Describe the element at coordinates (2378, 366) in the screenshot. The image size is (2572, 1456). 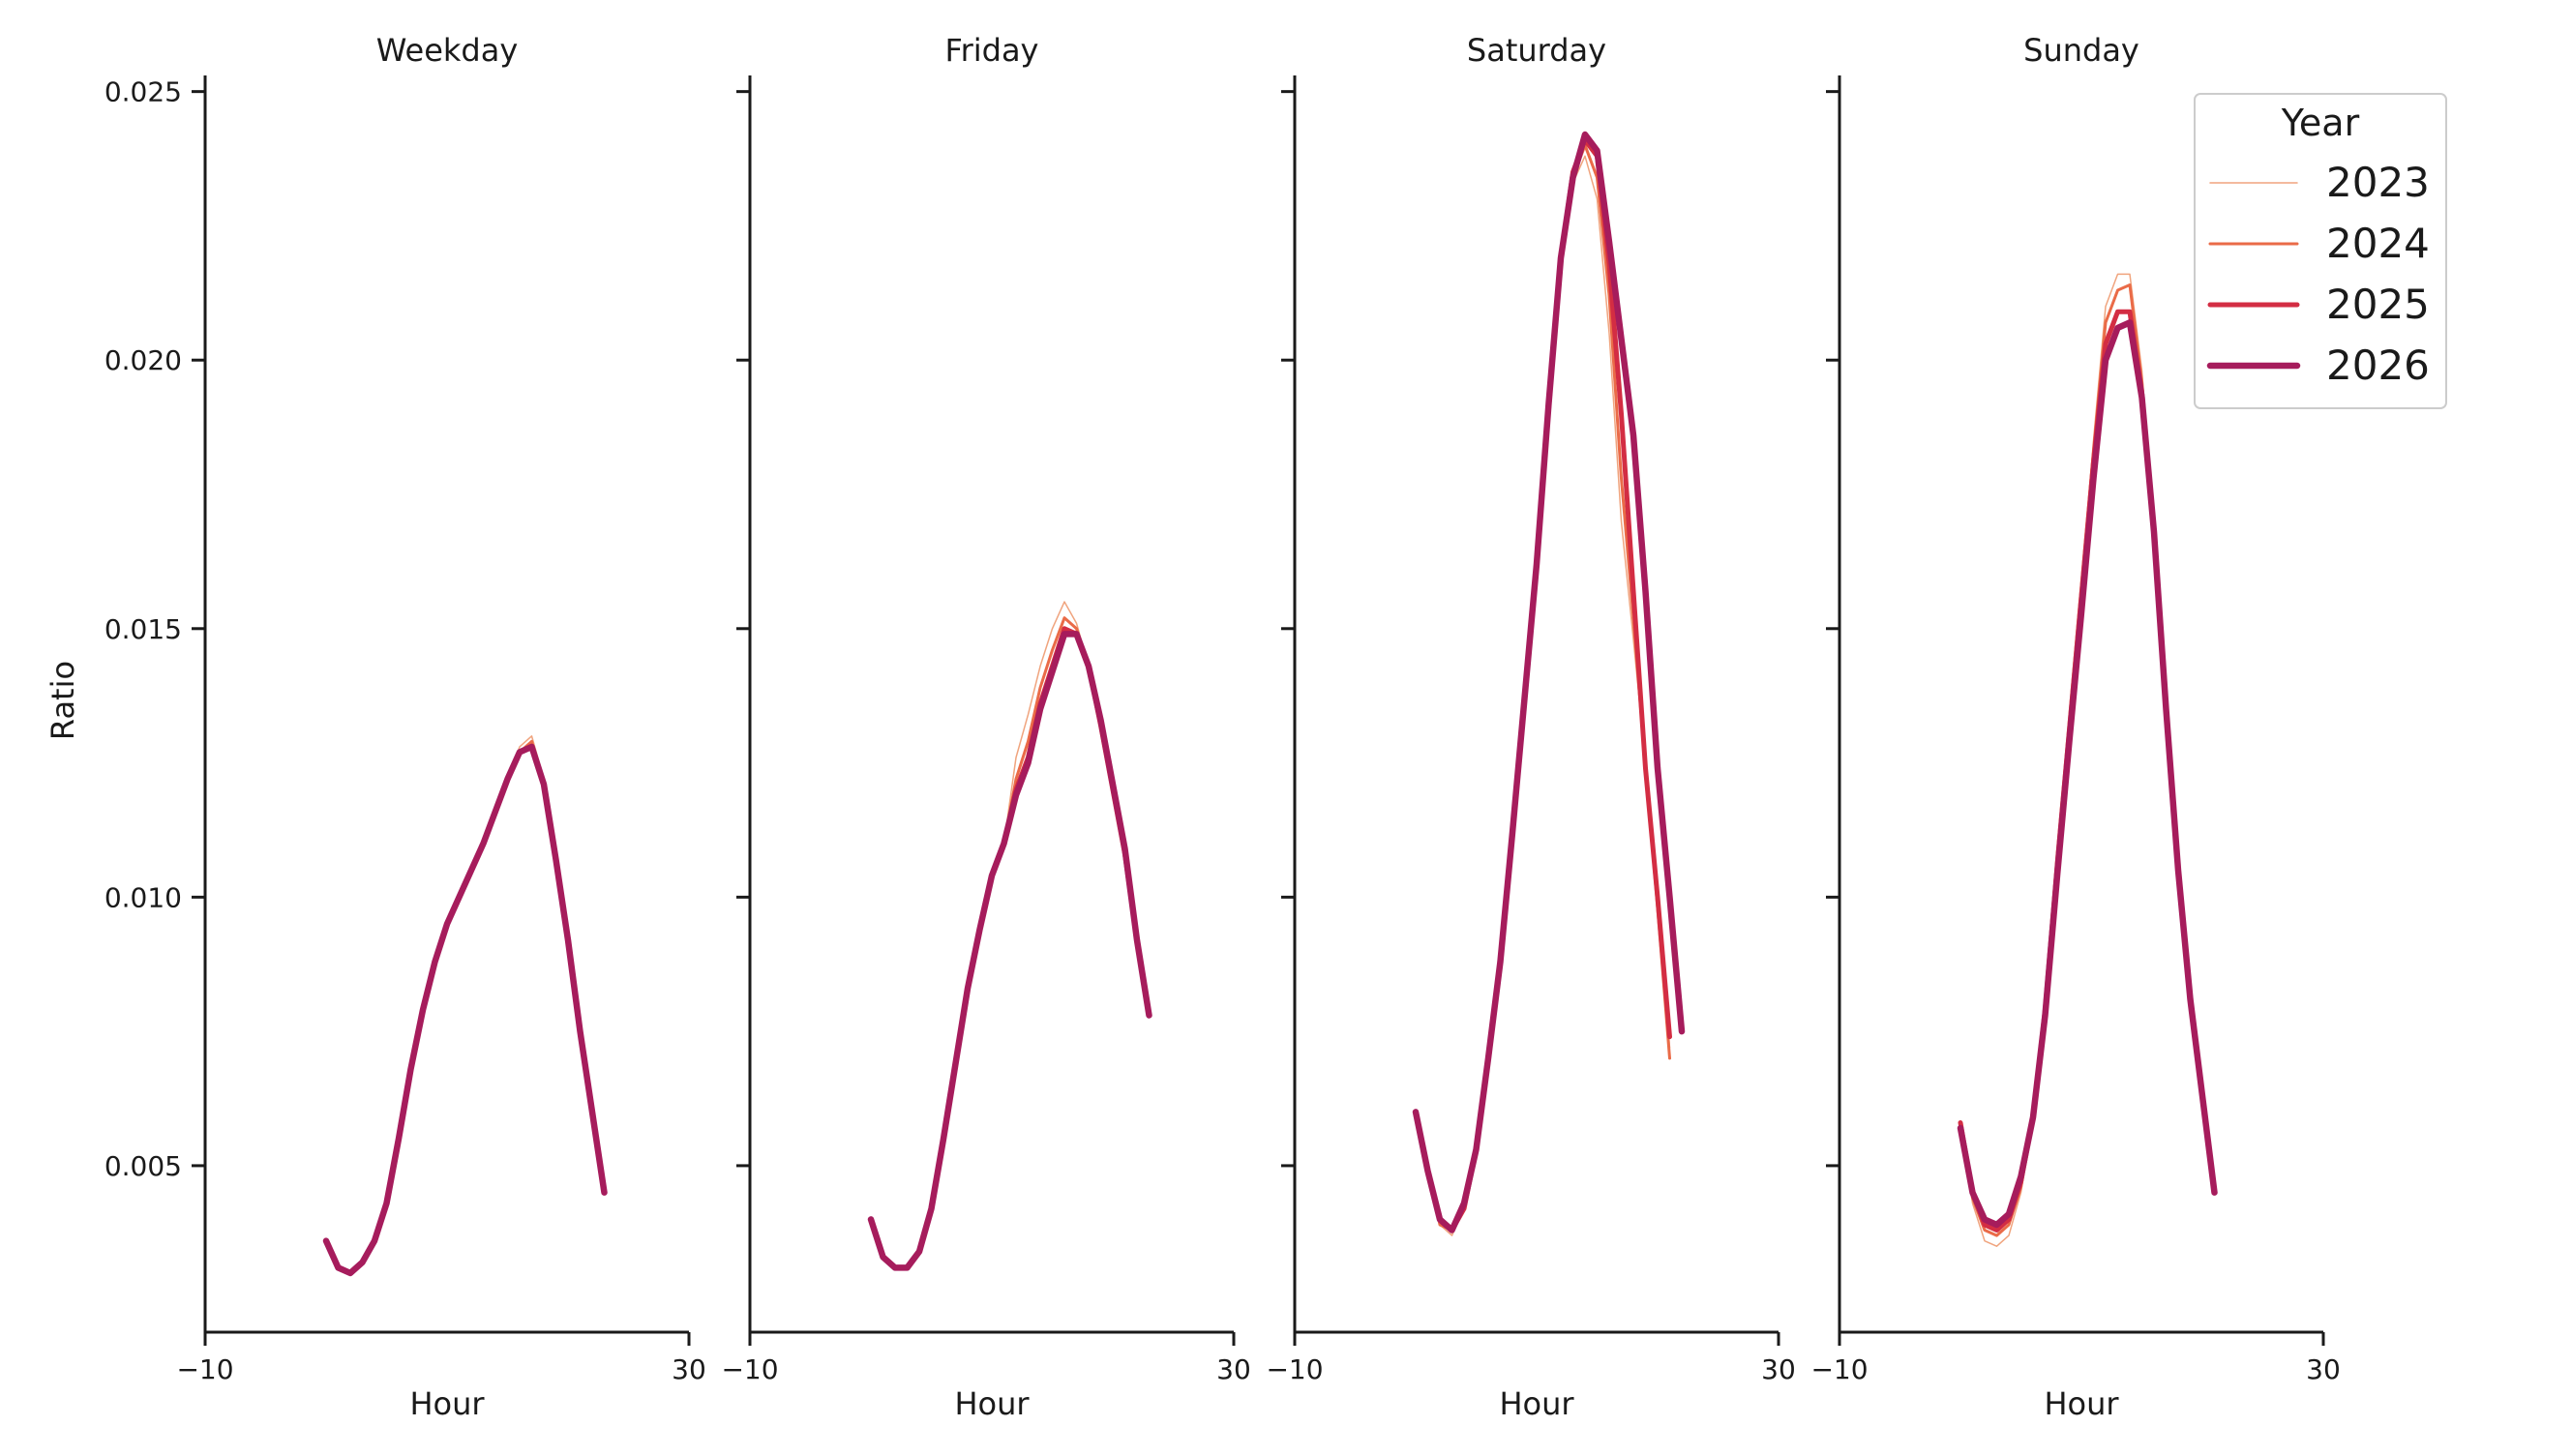
I see `legend-label: 2026` at that location.